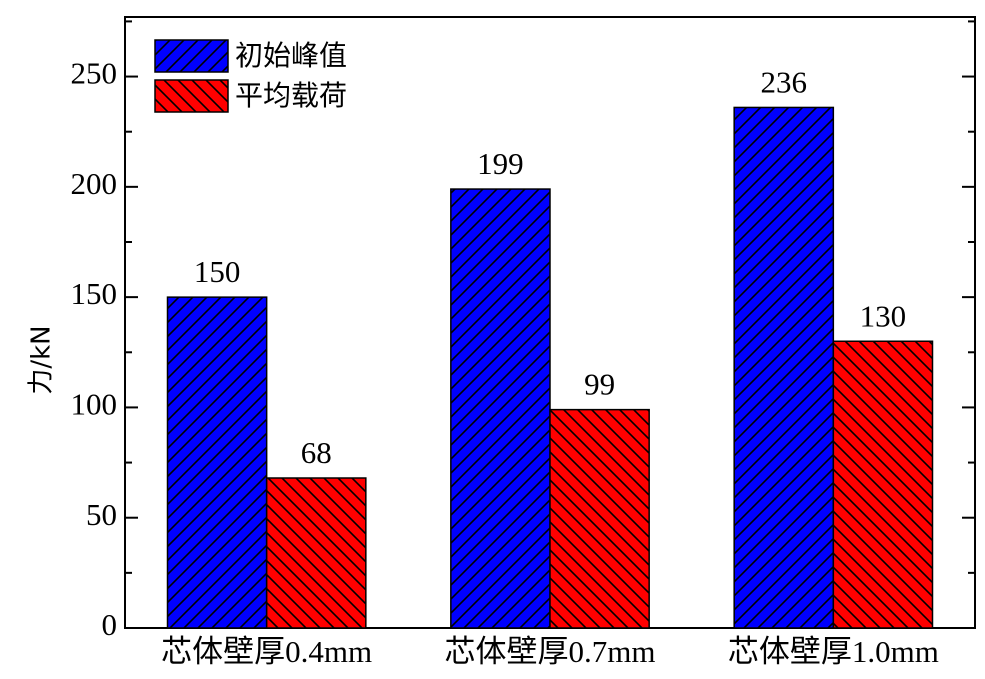 The image size is (985, 679). What do you see at coordinates (94, 404) in the screenshot?
I see `y-tick-label: 100` at bounding box center [94, 404].